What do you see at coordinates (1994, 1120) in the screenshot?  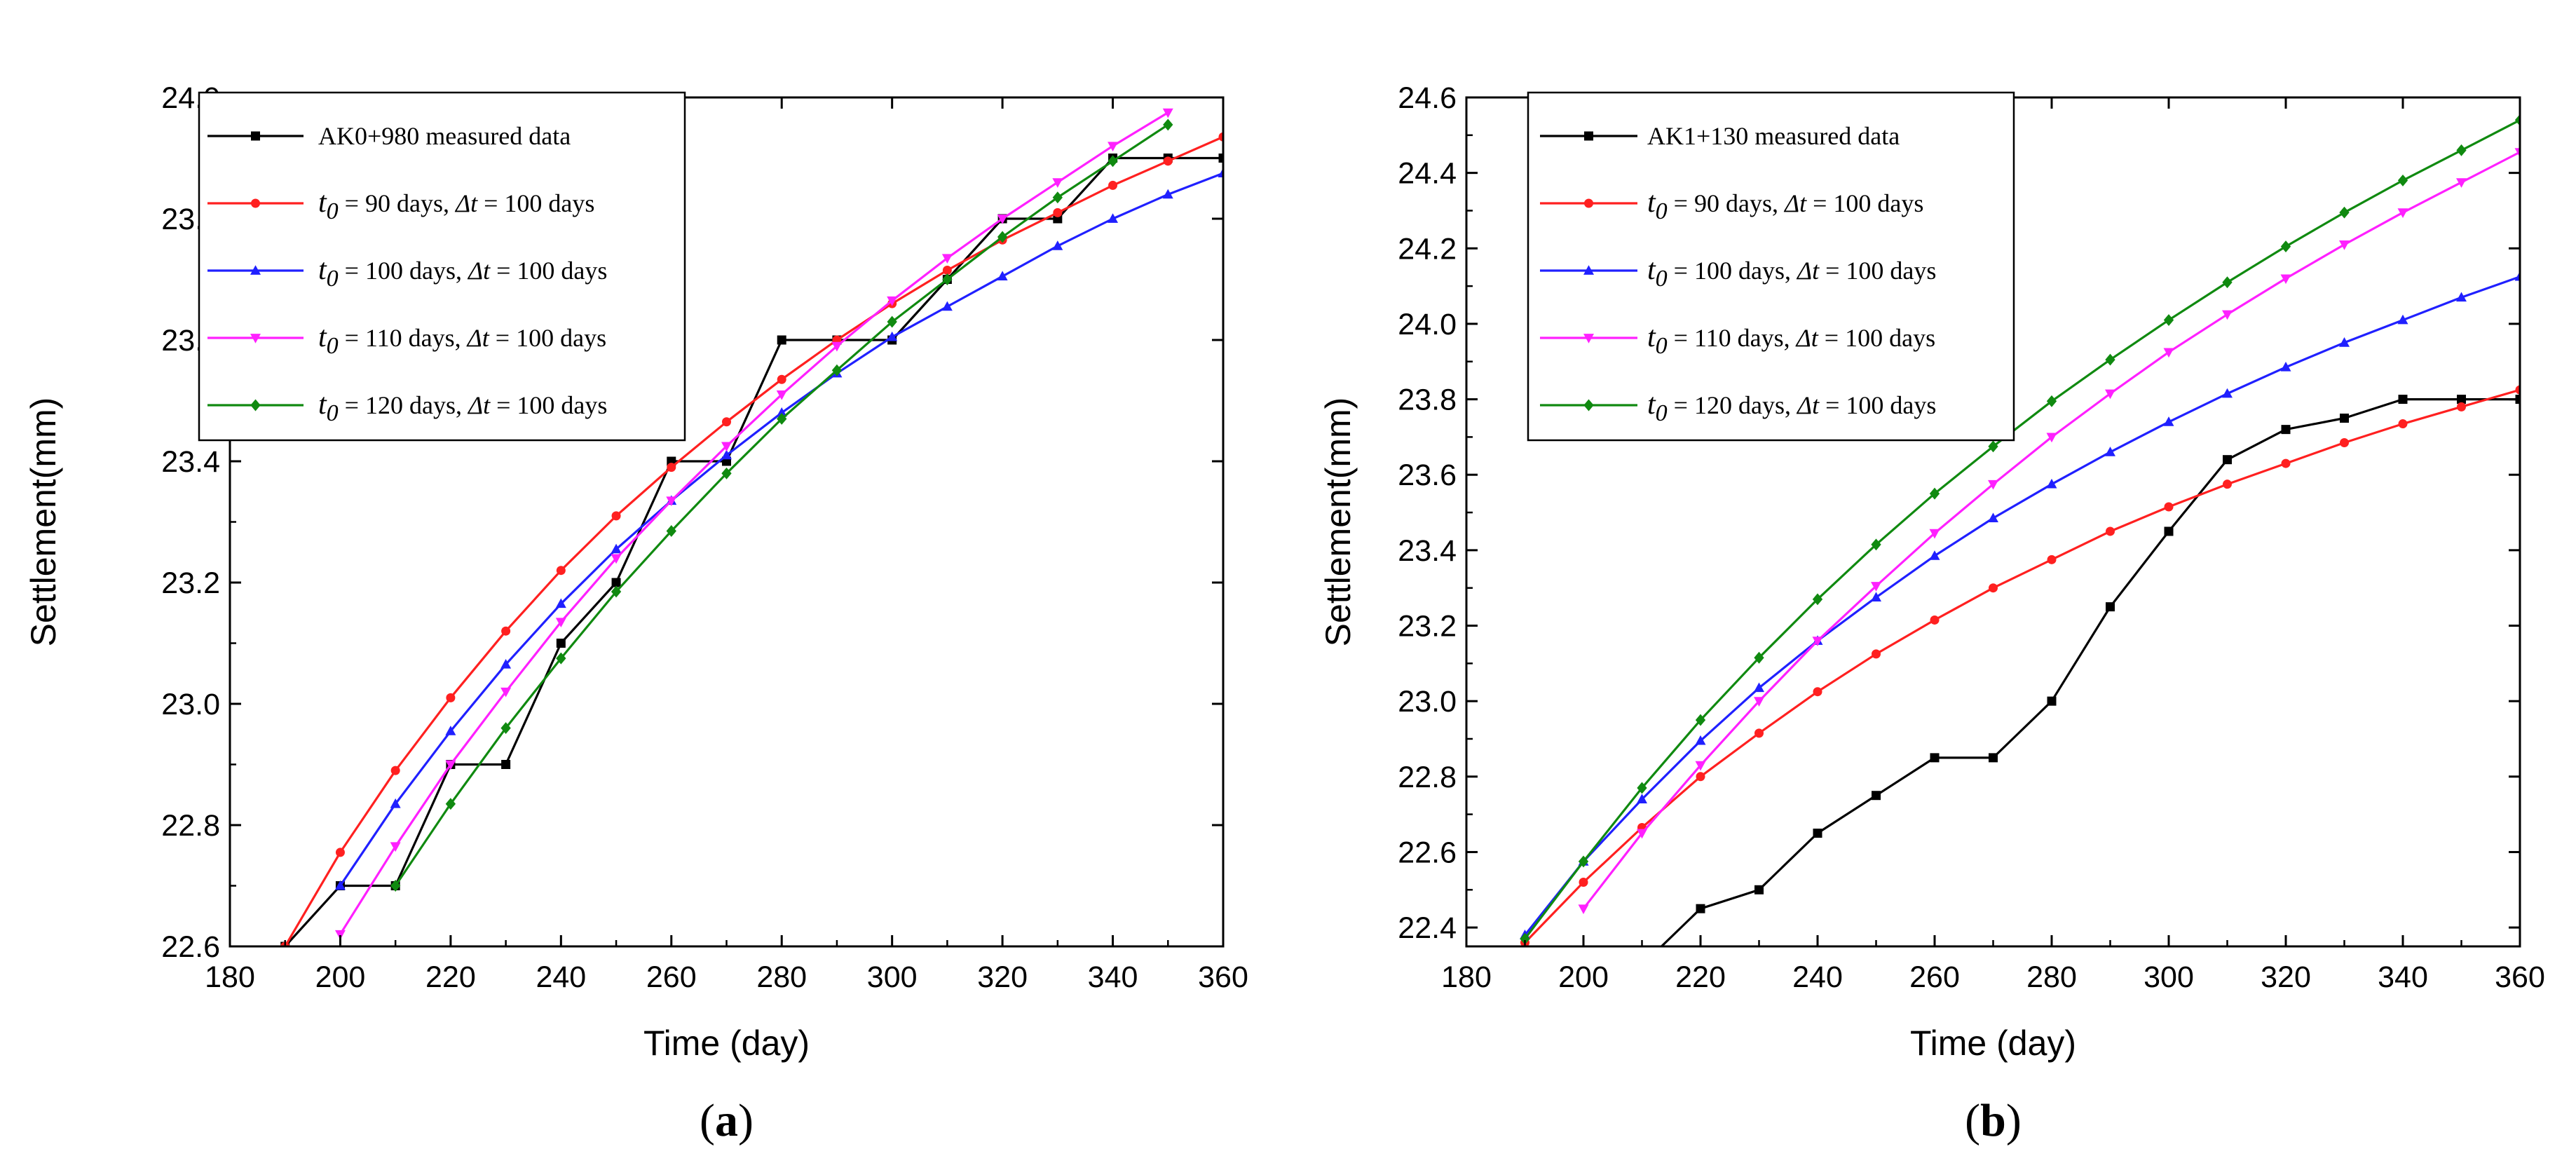 I see `panel-label: (b)` at bounding box center [1994, 1120].